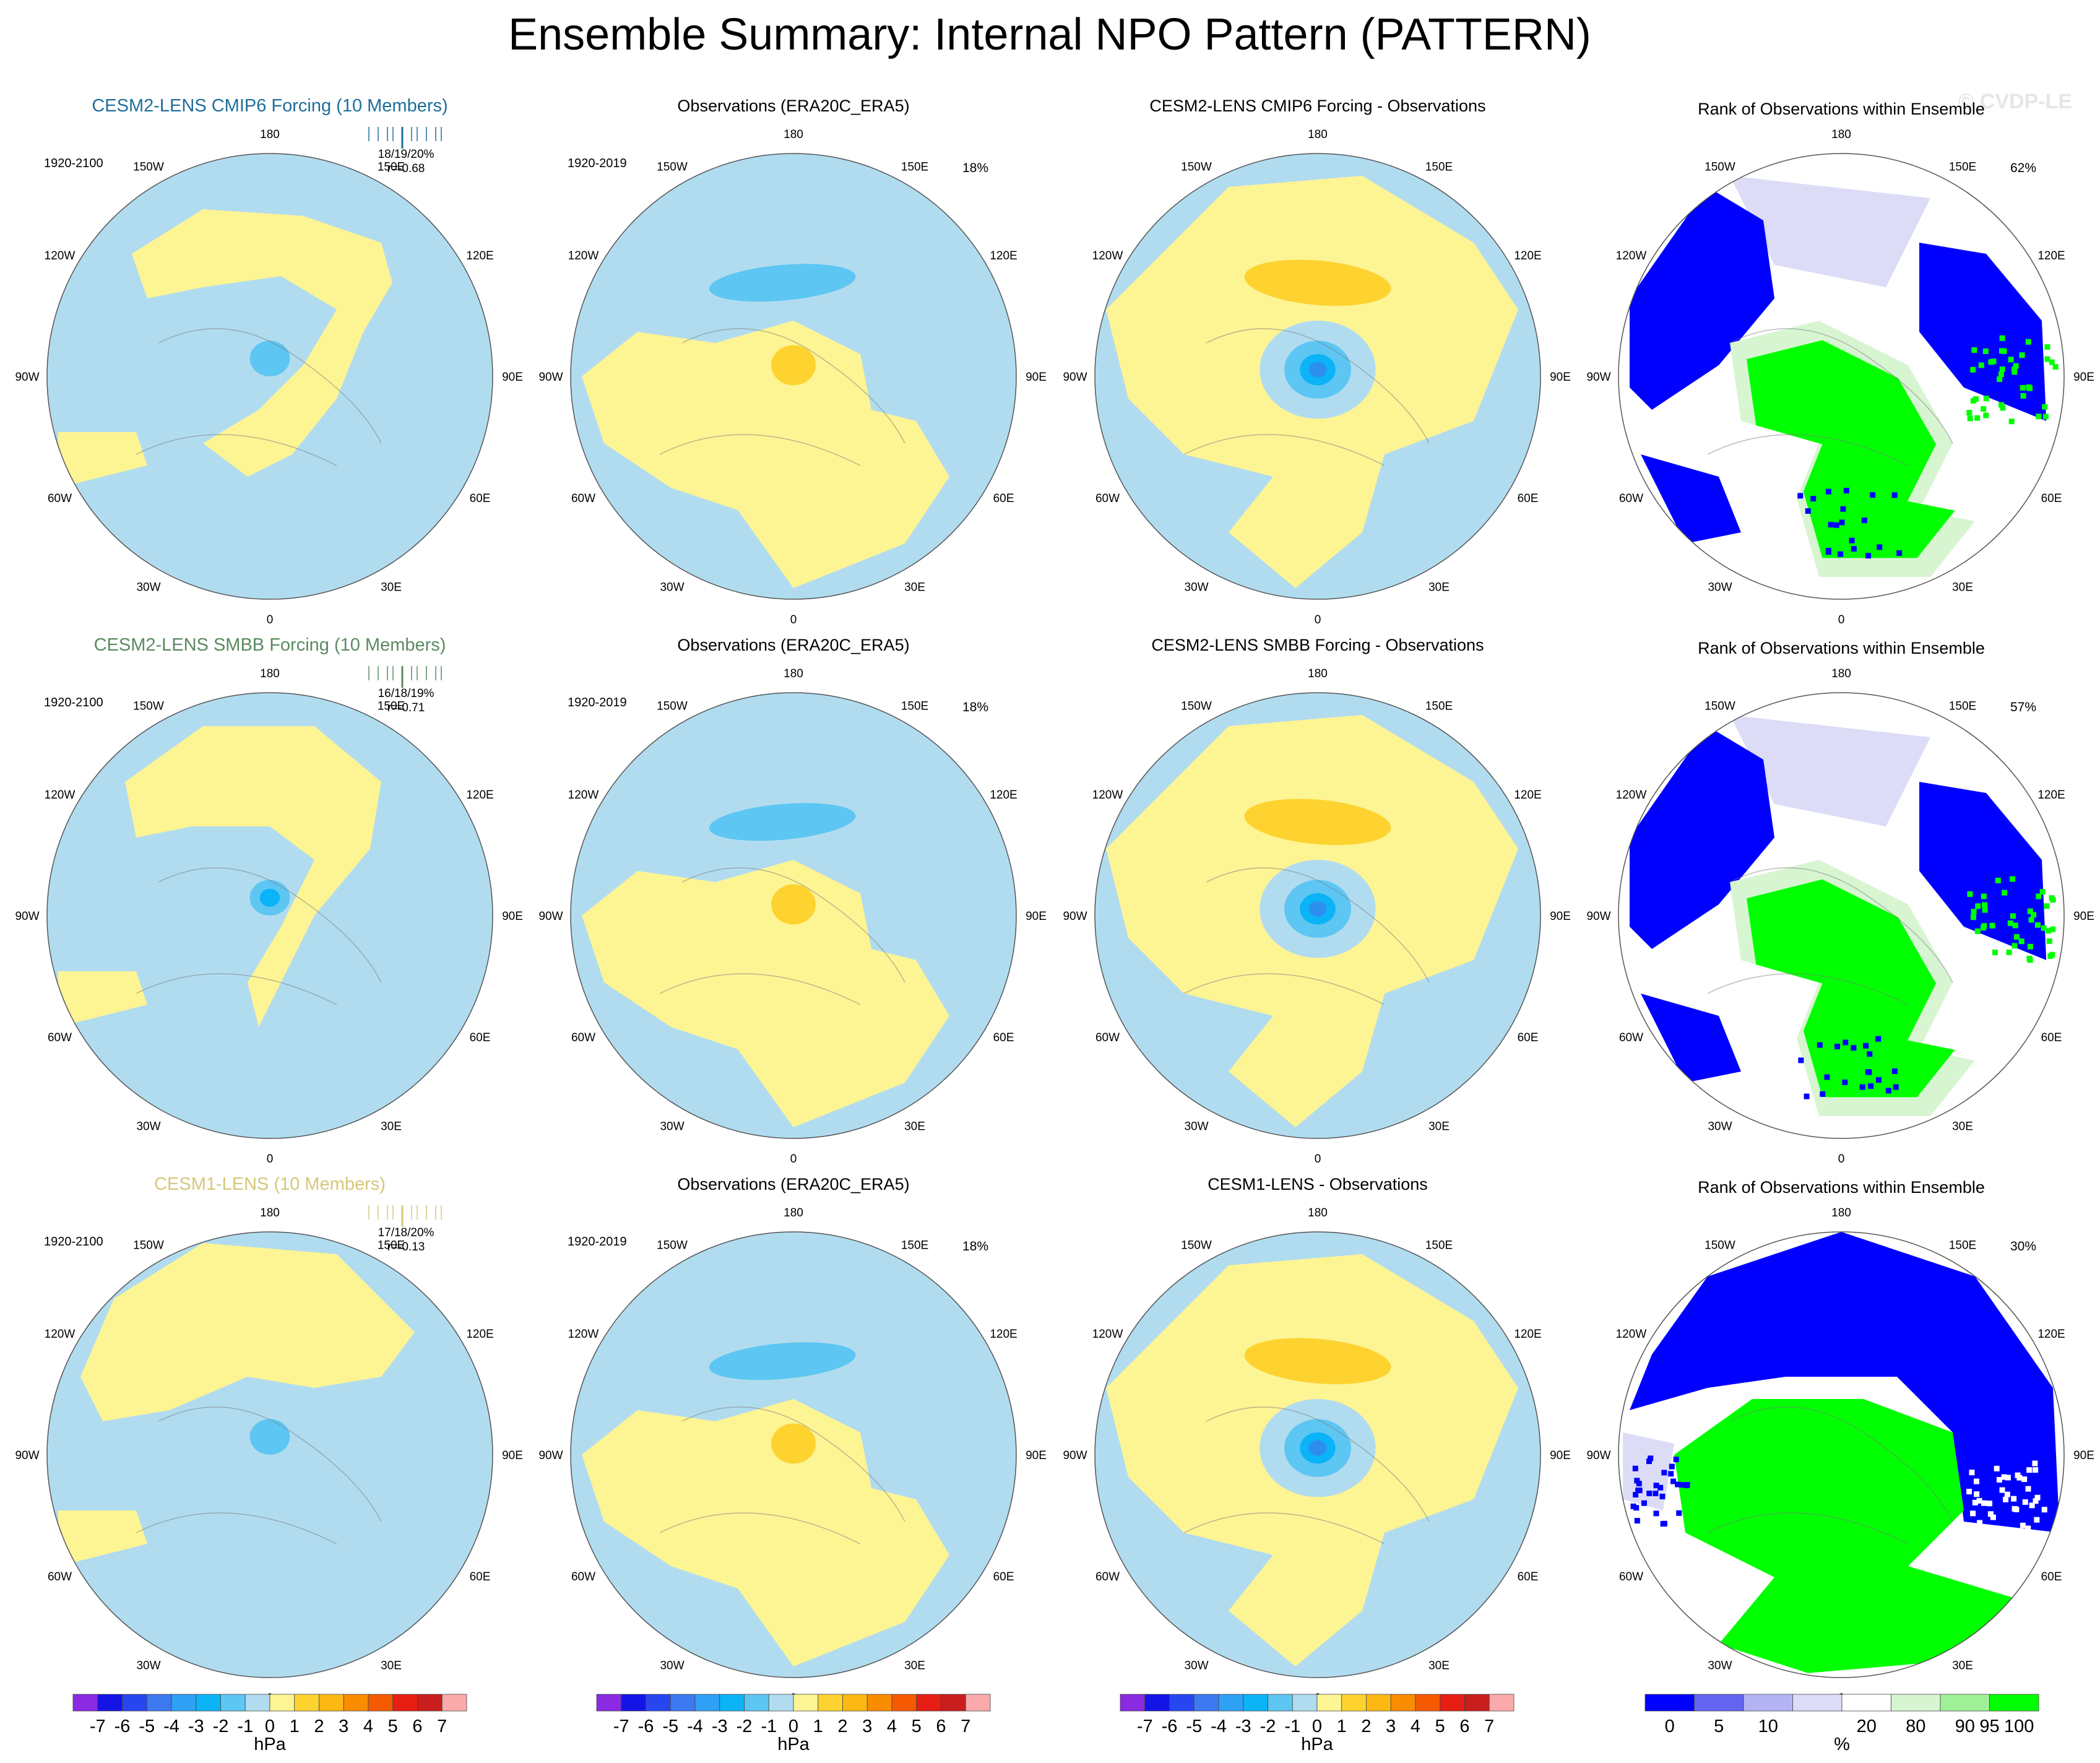  Describe the element at coordinates (73, 163) in the screenshot. I see `period-label: 1920-2100` at that location.